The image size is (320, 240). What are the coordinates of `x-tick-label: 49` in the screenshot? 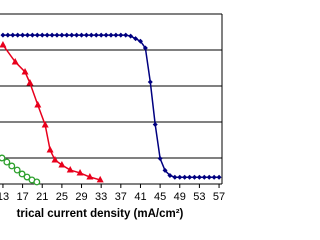 It's located at (180, 197).